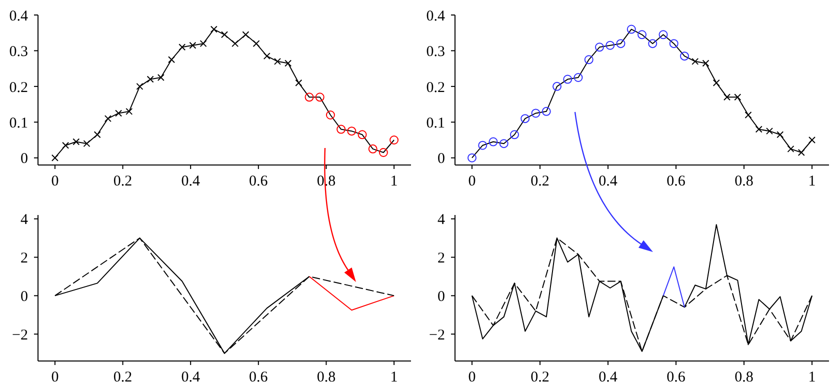 The image size is (831, 391). I want to click on y-tick-label: 0.4, so click(18, 16).